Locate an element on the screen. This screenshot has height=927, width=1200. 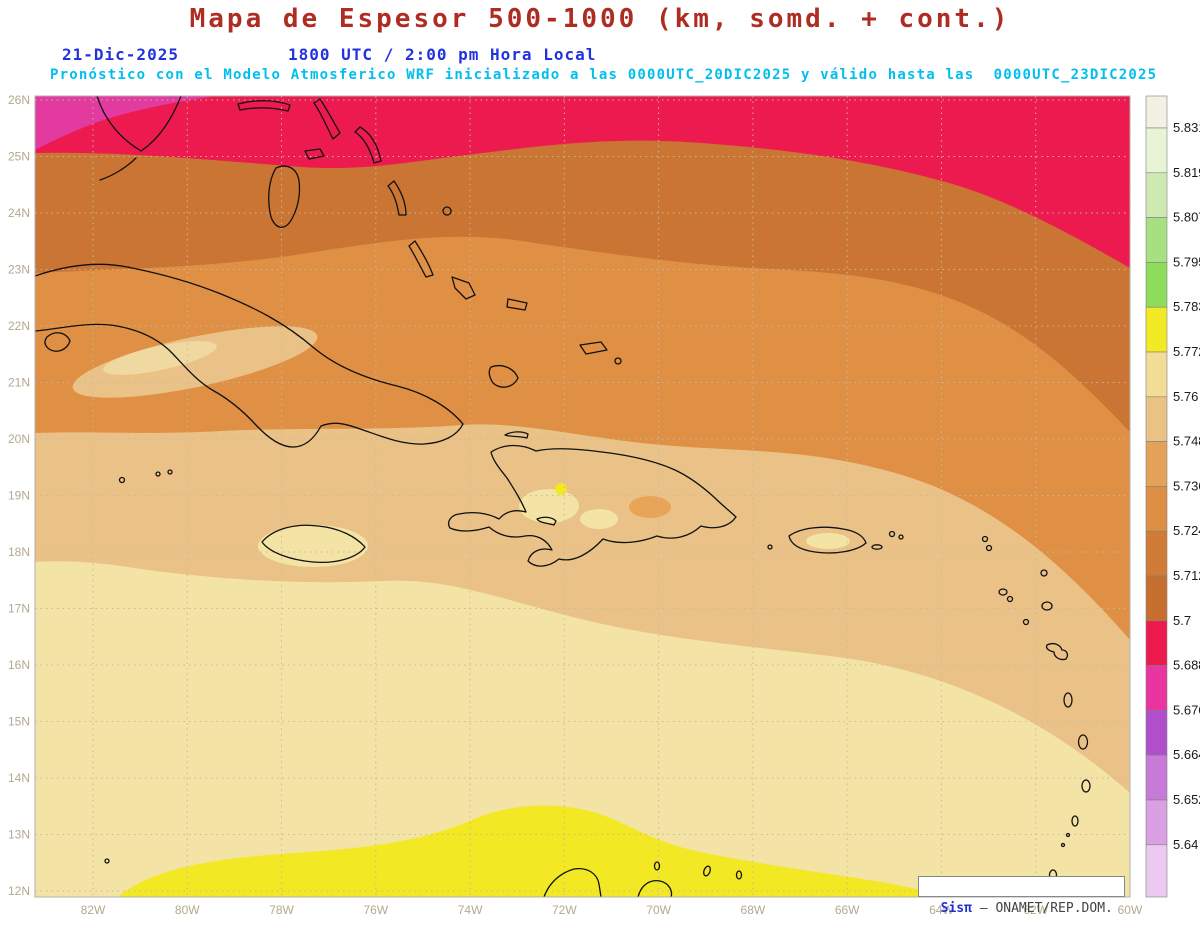
lat-label: 20N is located at coordinates (19, 439).